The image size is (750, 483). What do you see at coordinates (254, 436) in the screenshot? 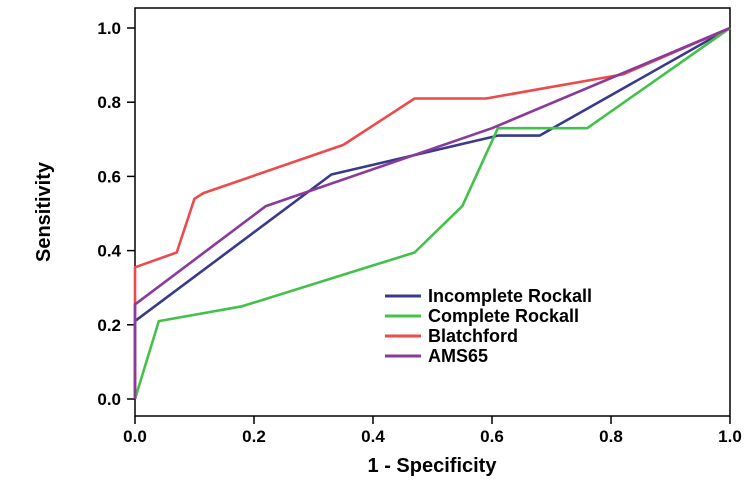
I see `x-tick-label: 0.2` at bounding box center [254, 436].